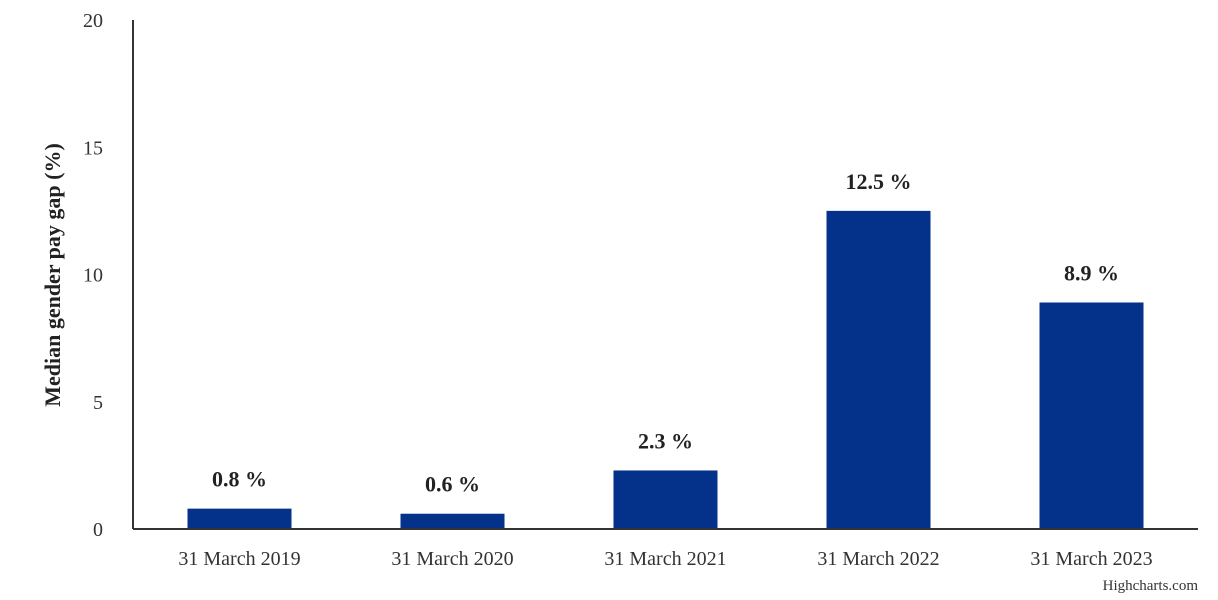 This screenshot has height=600, width=1218. I want to click on x-category-label: 31 March 2020, so click(452, 559).